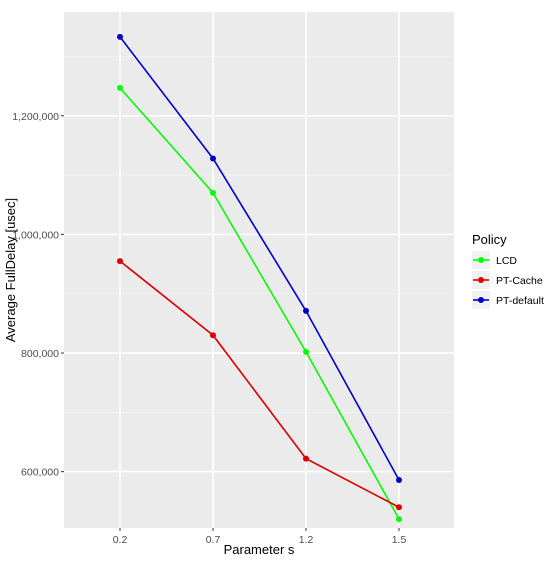  What do you see at coordinates (213, 540) in the screenshot?
I see `x-tick-label: 0.7` at bounding box center [213, 540].